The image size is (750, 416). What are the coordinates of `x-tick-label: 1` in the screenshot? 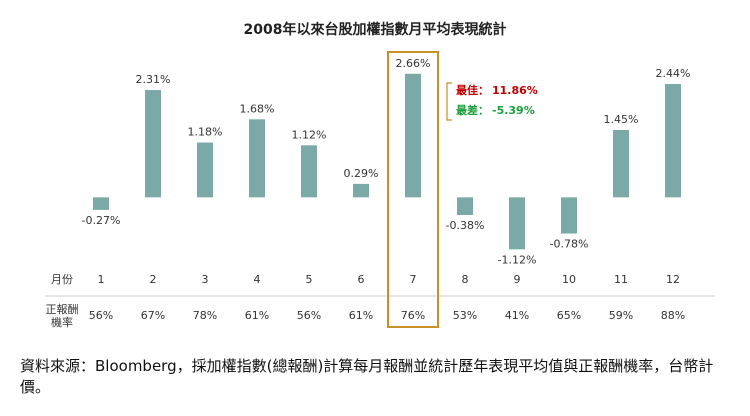 It's located at (101, 279).